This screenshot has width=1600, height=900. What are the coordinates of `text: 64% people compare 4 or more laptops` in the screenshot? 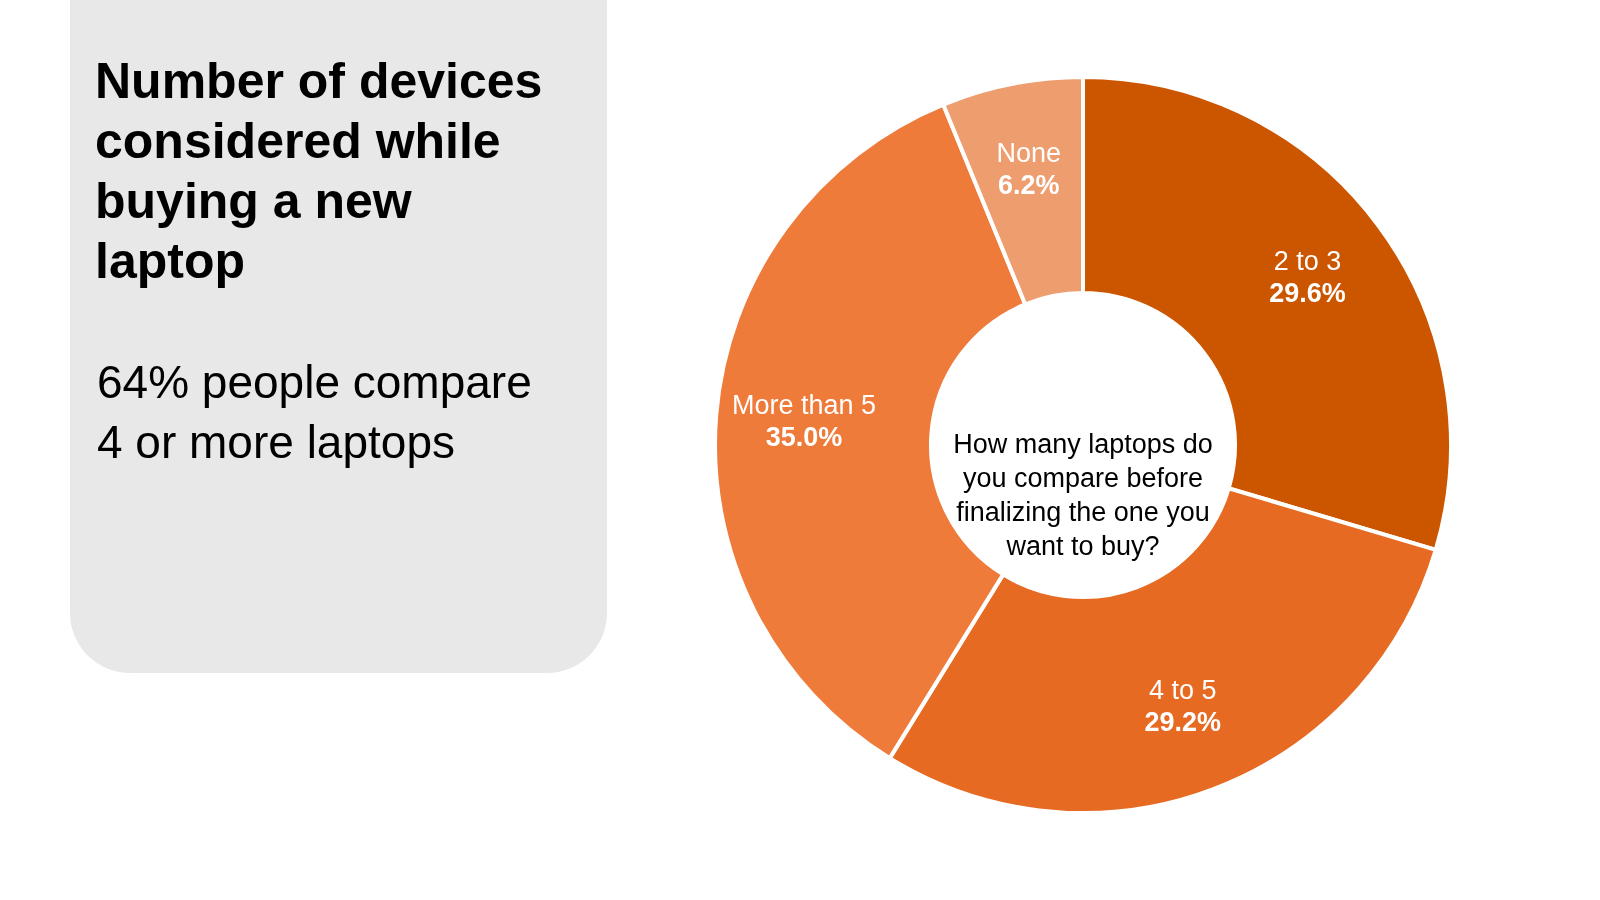 It's located at (314, 412).